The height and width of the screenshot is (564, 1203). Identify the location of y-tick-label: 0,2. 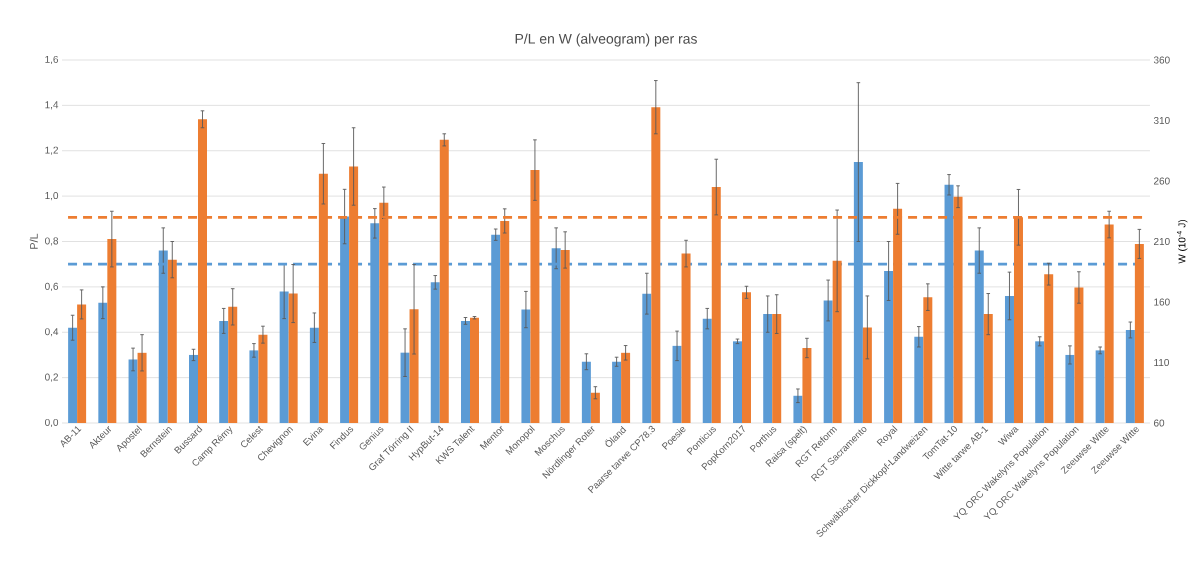
(51, 377).